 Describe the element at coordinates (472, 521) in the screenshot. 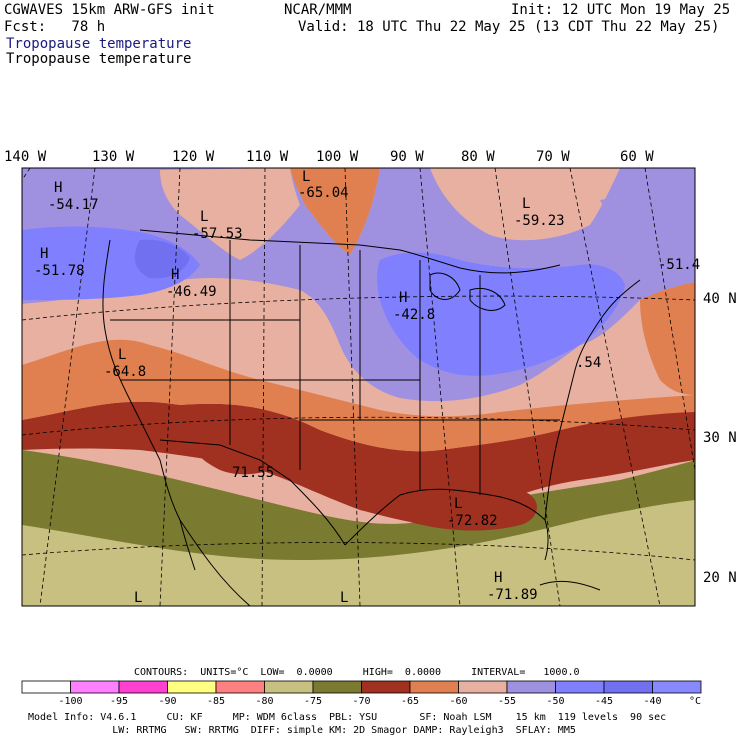

I see `center-value: -72.82` at that location.